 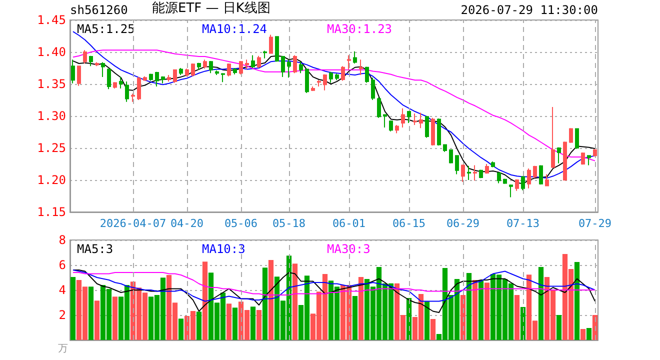 What do you see at coordinates (51, 84) in the screenshot?
I see `y-tick-label: 1.35` at bounding box center [51, 84].